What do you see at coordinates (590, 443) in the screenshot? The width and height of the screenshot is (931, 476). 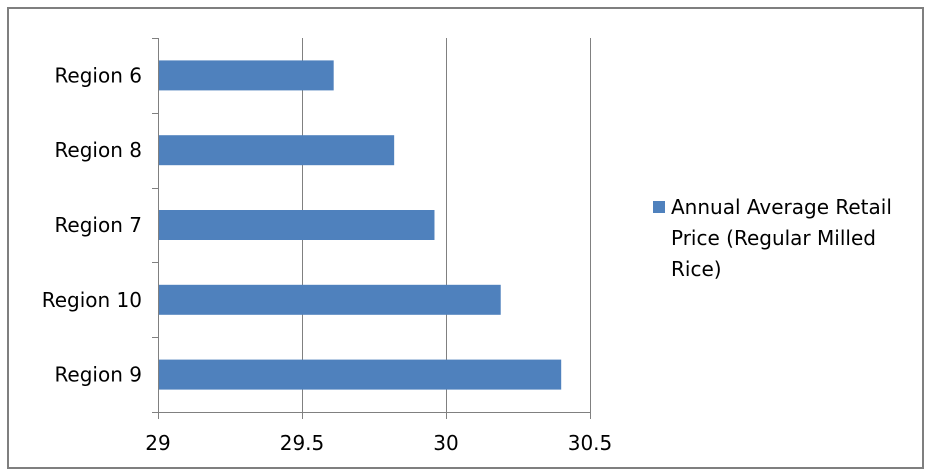 I see `x-tick-label: 30.5` at bounding box center [590, 443].